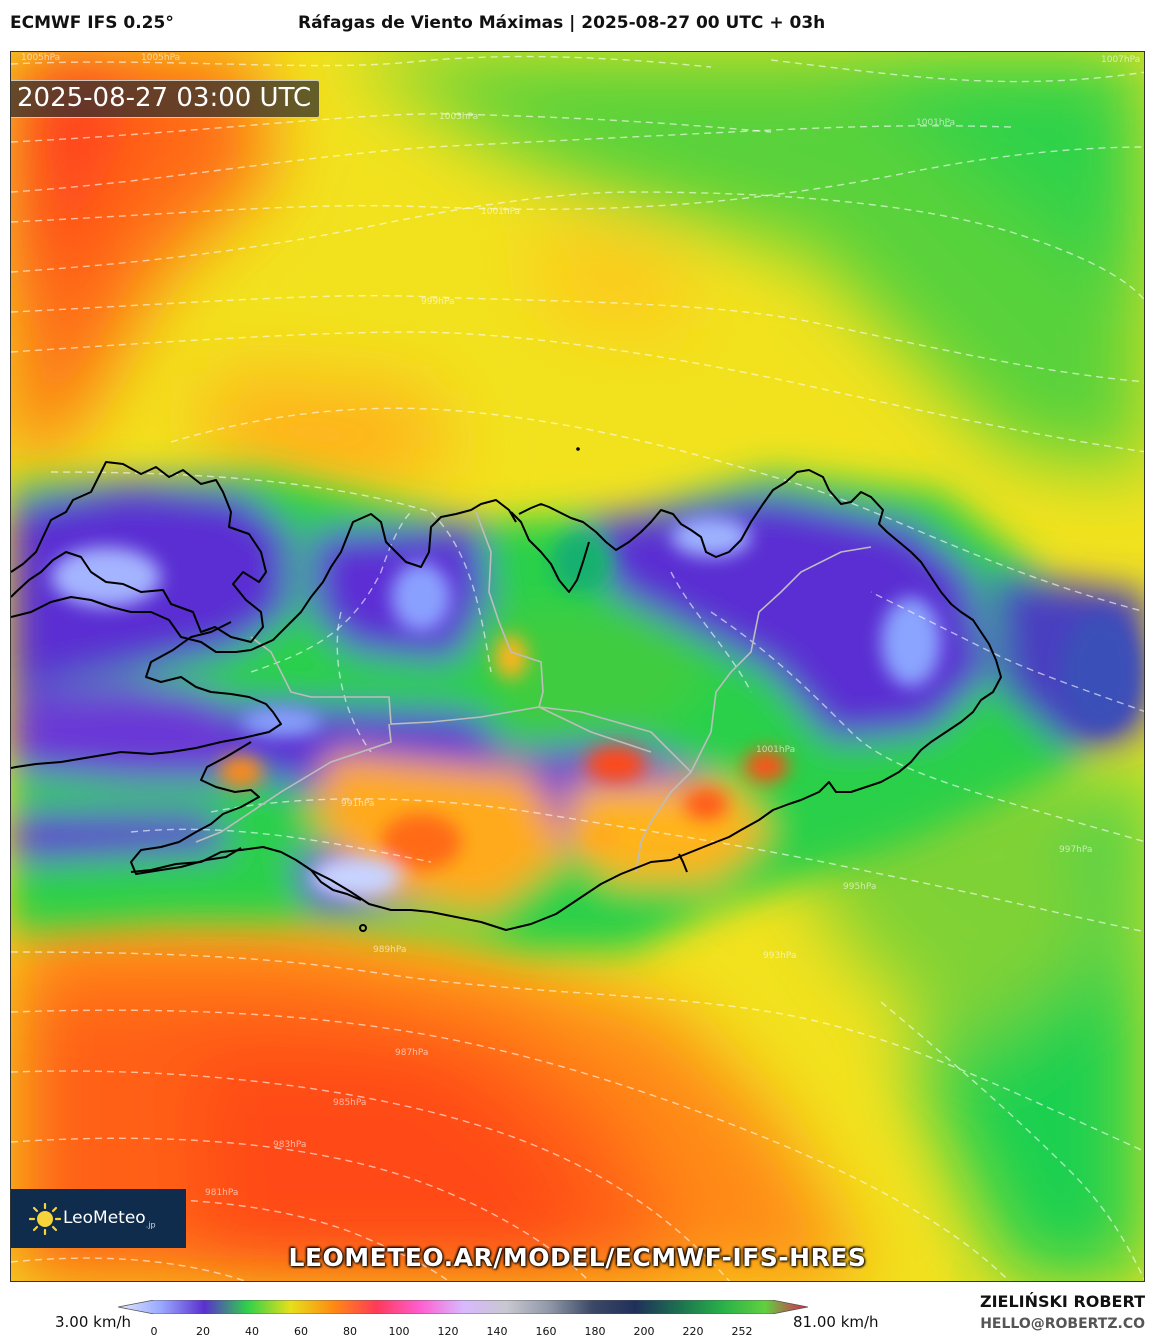 This screenshot has width=1155, height=1339. Describe the element at coordinates (693, 1331) in the screenshot. I see `colorbar-tick-label: 220` at that location.